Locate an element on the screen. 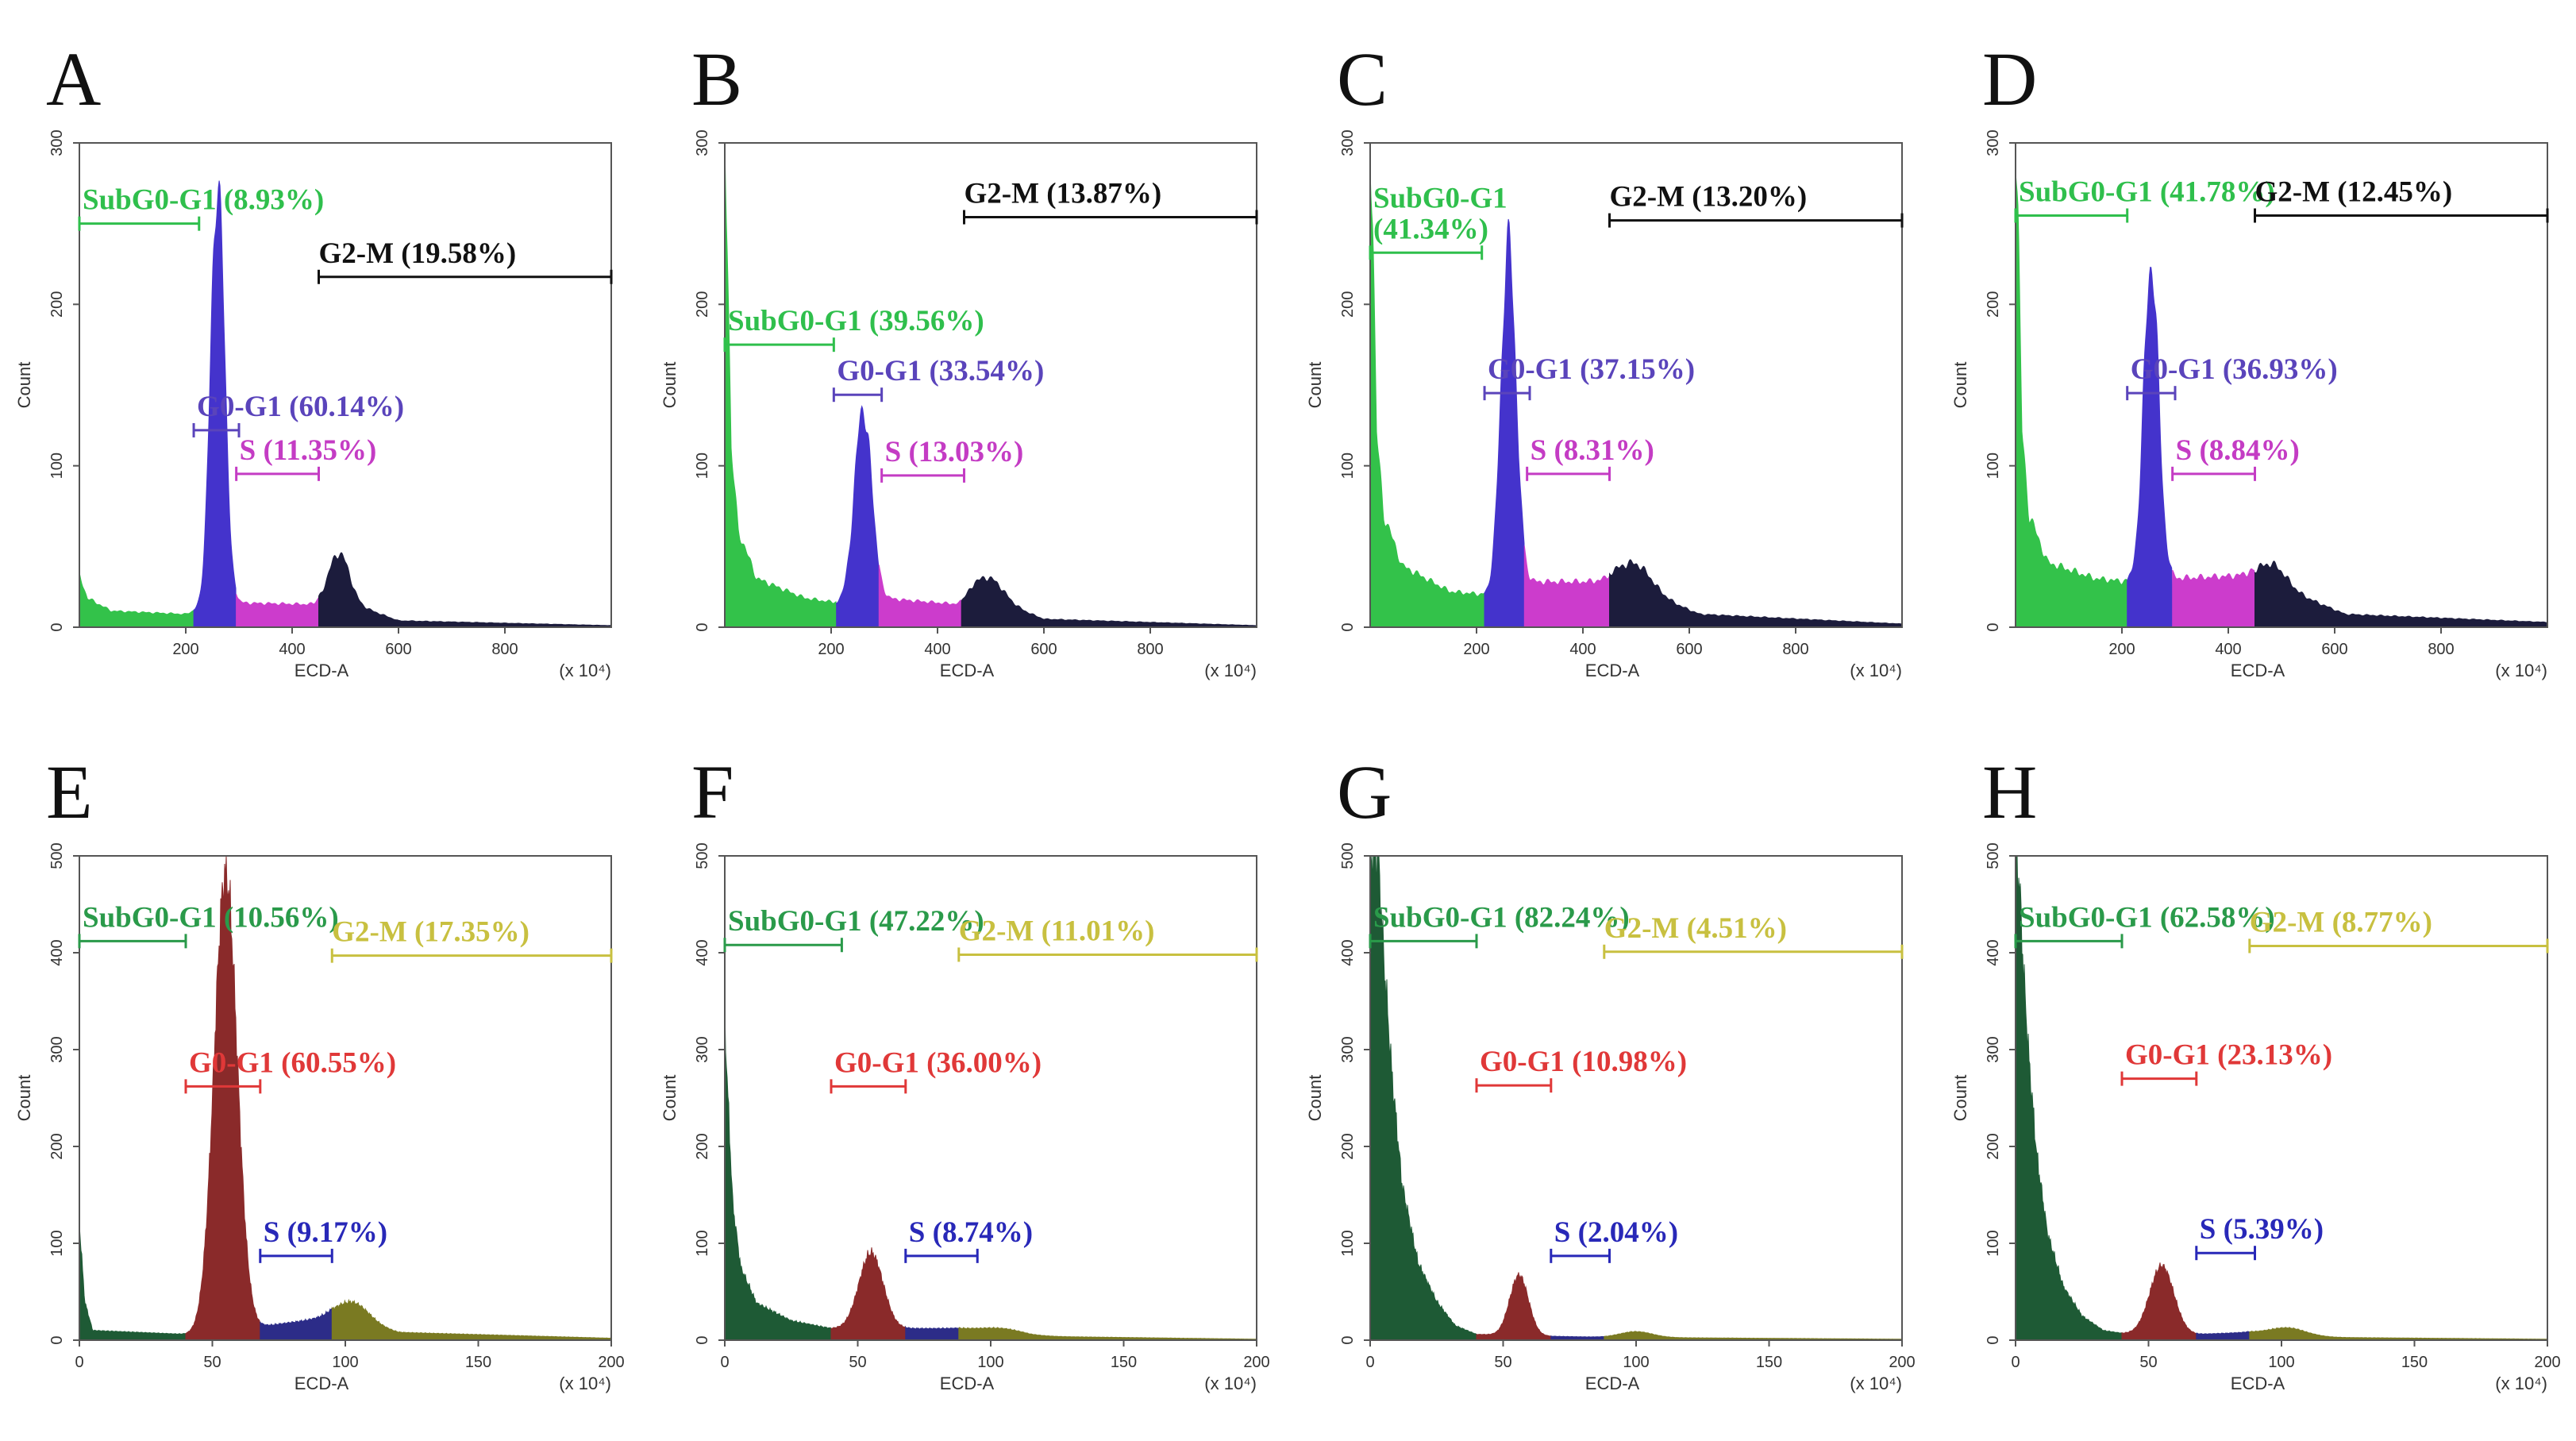 Image resolution: width=2576 pixels, height=1441 pixels. gate-sub-label: SubG0-G1 (62.58%) is located at coordinates (2147, 918).